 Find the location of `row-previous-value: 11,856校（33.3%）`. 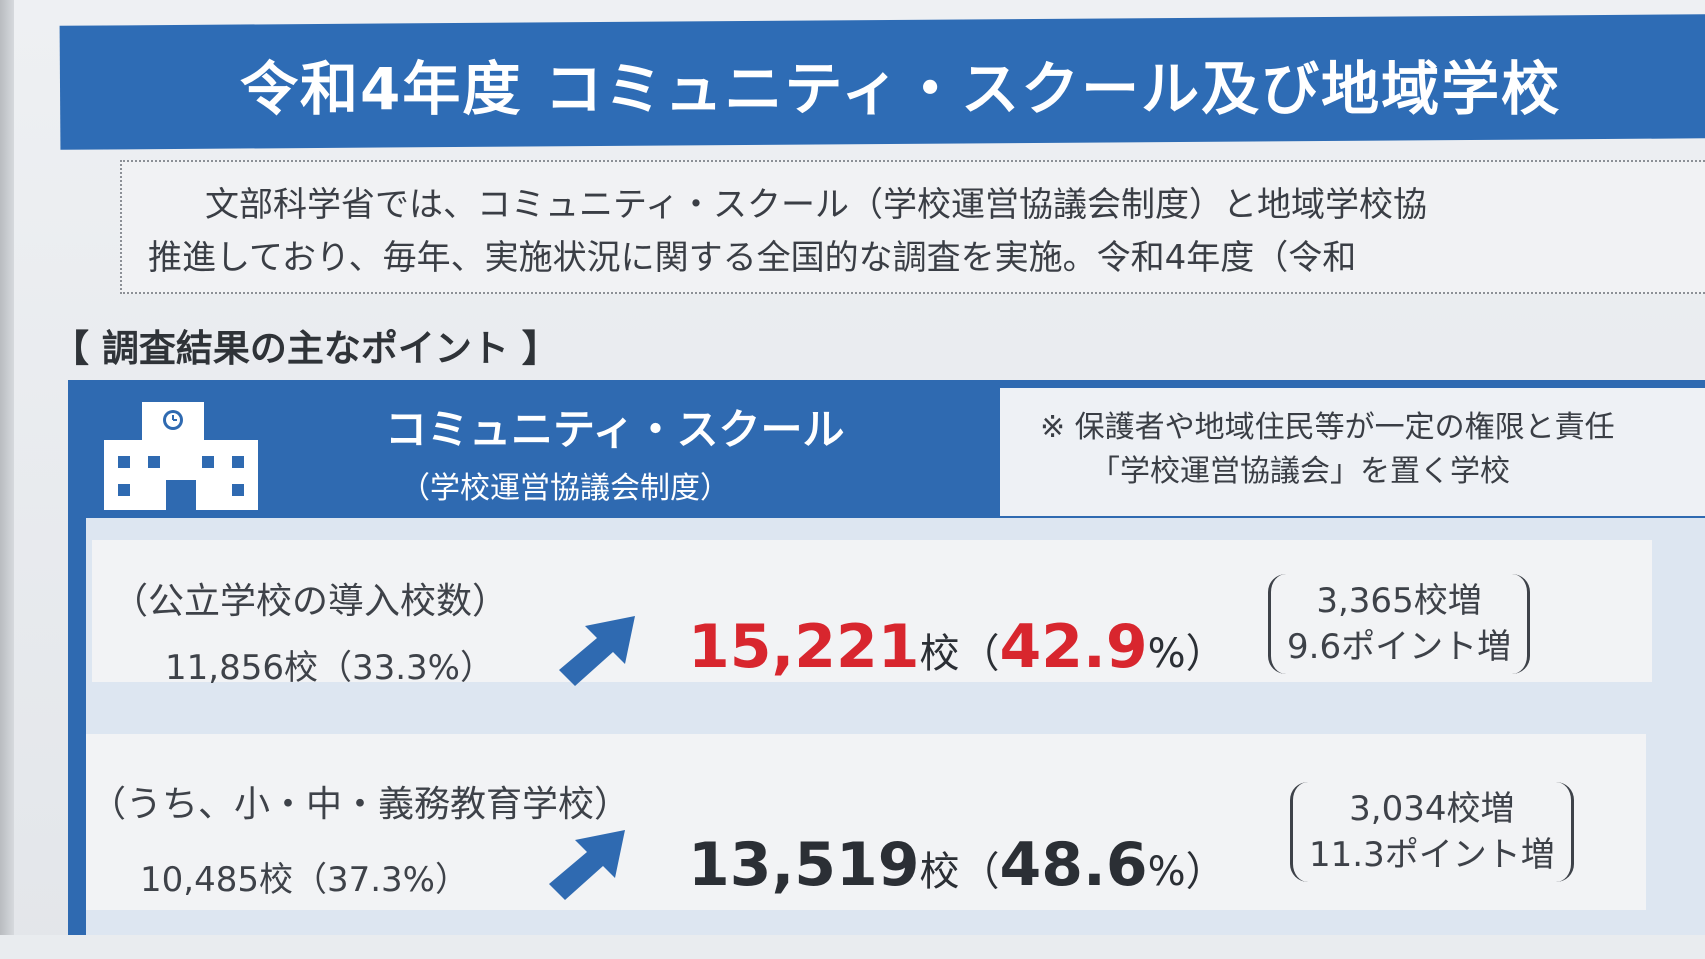

row-previous-value: 11,856校（33.3%） is located at coordinates (329, 668).